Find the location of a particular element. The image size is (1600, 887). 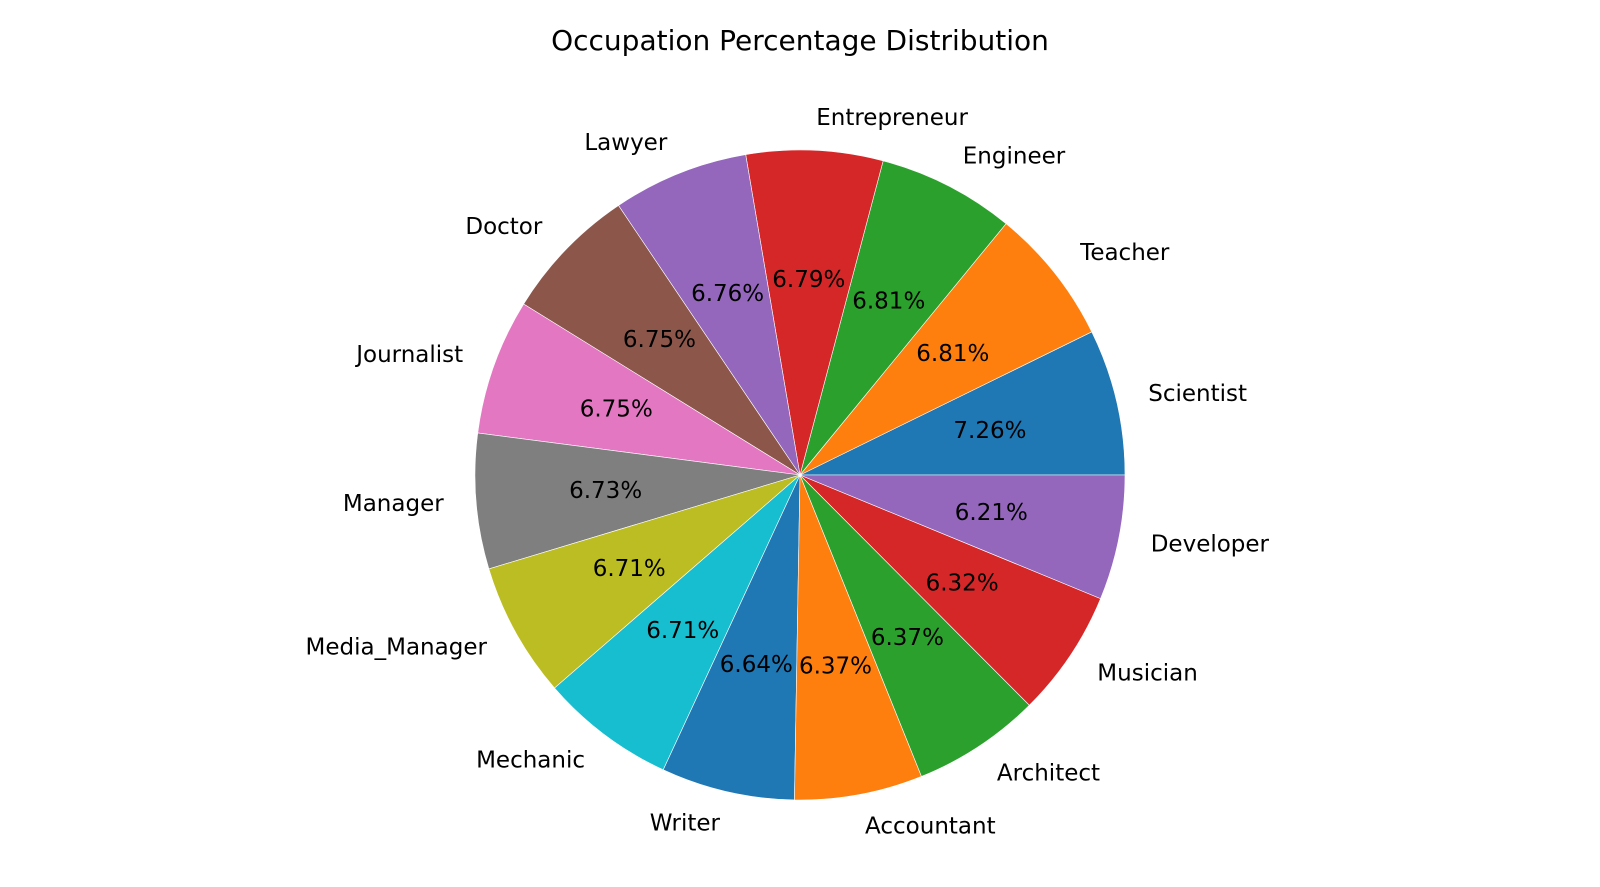

label-architect: Architect is located at coordinates (1048, 773).